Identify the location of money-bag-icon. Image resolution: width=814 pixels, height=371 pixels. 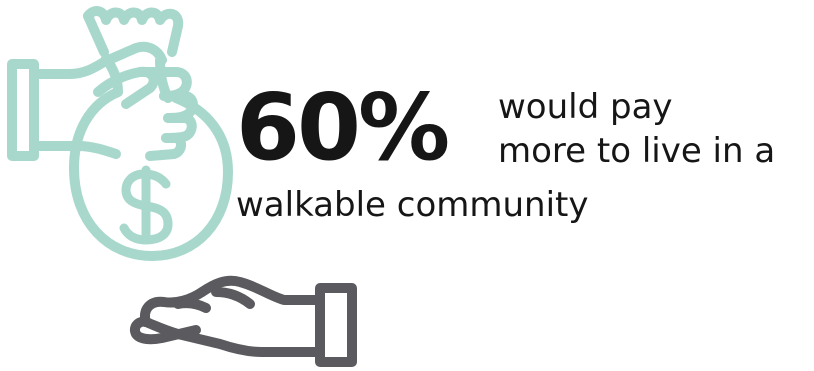
(151, 133).